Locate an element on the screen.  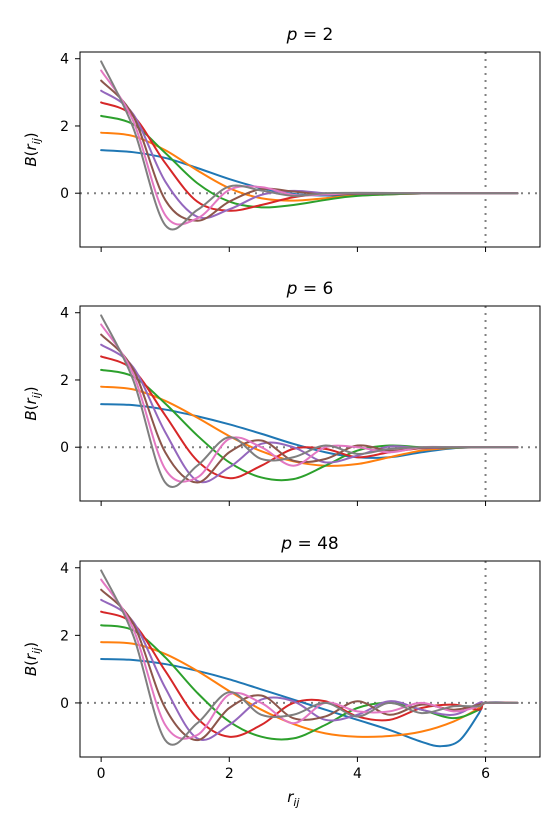
x-tick-label: 2 is located at coordinates (229, 774).